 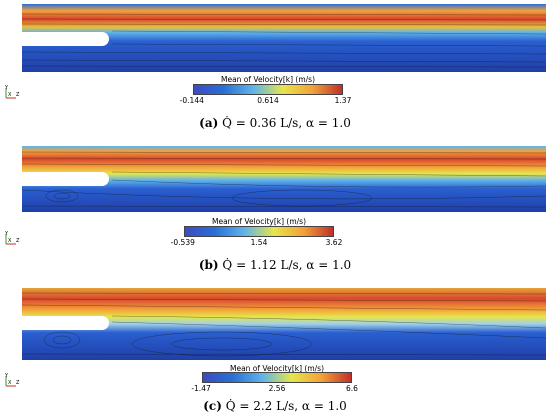 What do you see at coordinates (259, 221) in the screenshot?
I see `colorbar-title-b: Mean of Velocity[k] (m/s)` at bounding box center [259, 221].